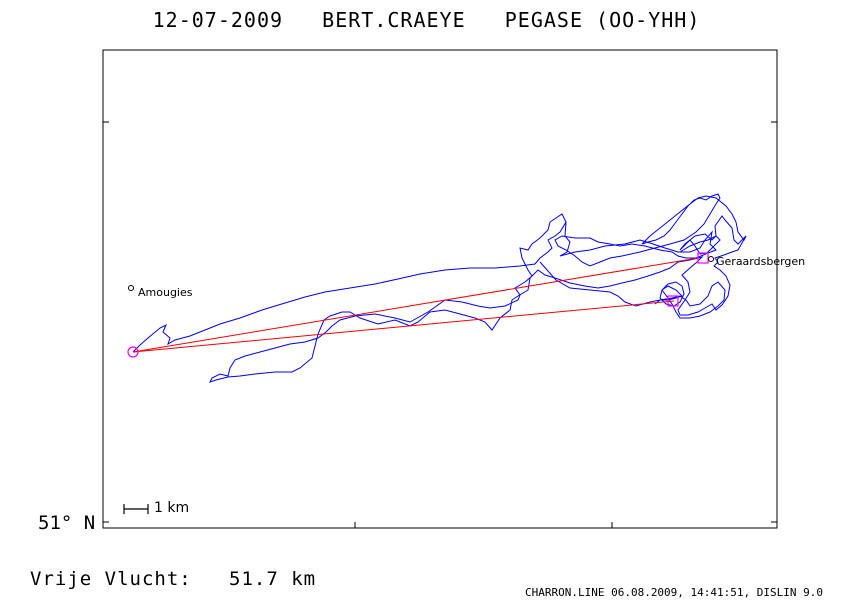 Image resolution: width=853 pixels, height=603 pixels. What do you see at coordinates (165, 292) in the screenshot?
I see `place-label-amougies: Amougies` at bounding box center [165, 292].